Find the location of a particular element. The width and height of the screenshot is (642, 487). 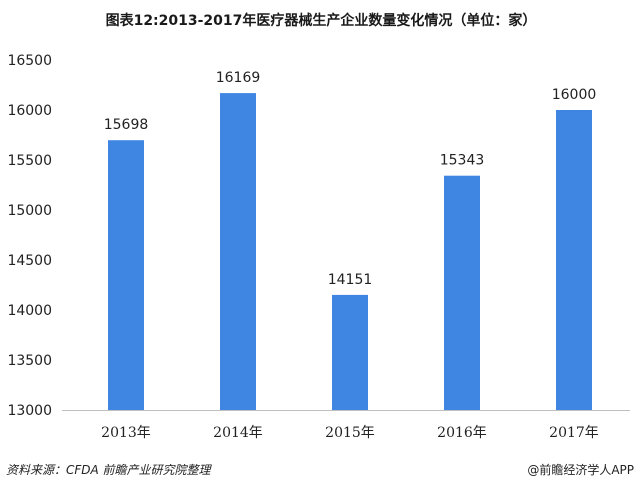

y-tick-label: 13500 is located at coordinates (29, 361).